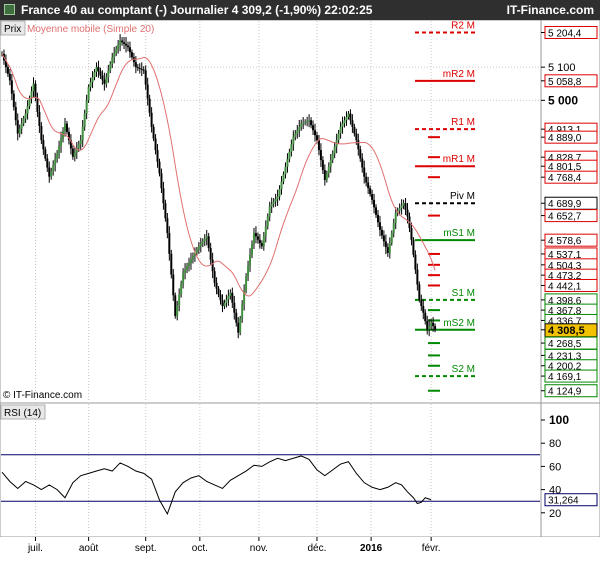 This screenshot has width=600, height=562. I want to click on pivot-label: mS2 M, so click(459, 323).